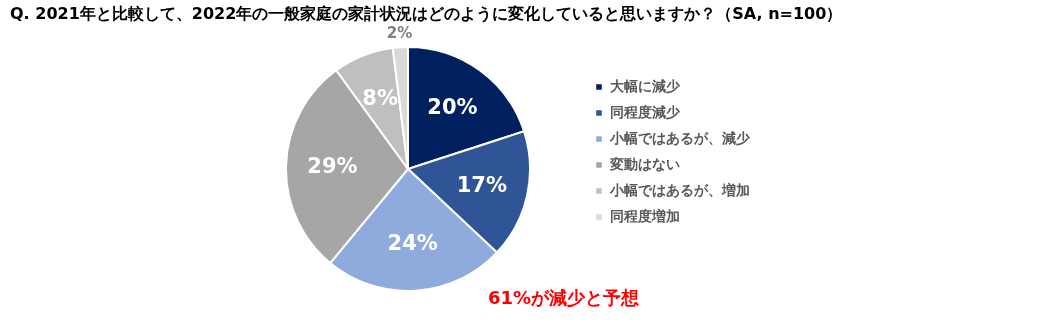 Image resolution: width=1063 pixels, height=331 pixels. Describe the element at coordinates (564, 297) in the screenshot. I see `text: 61%が減少と予想` at that location.